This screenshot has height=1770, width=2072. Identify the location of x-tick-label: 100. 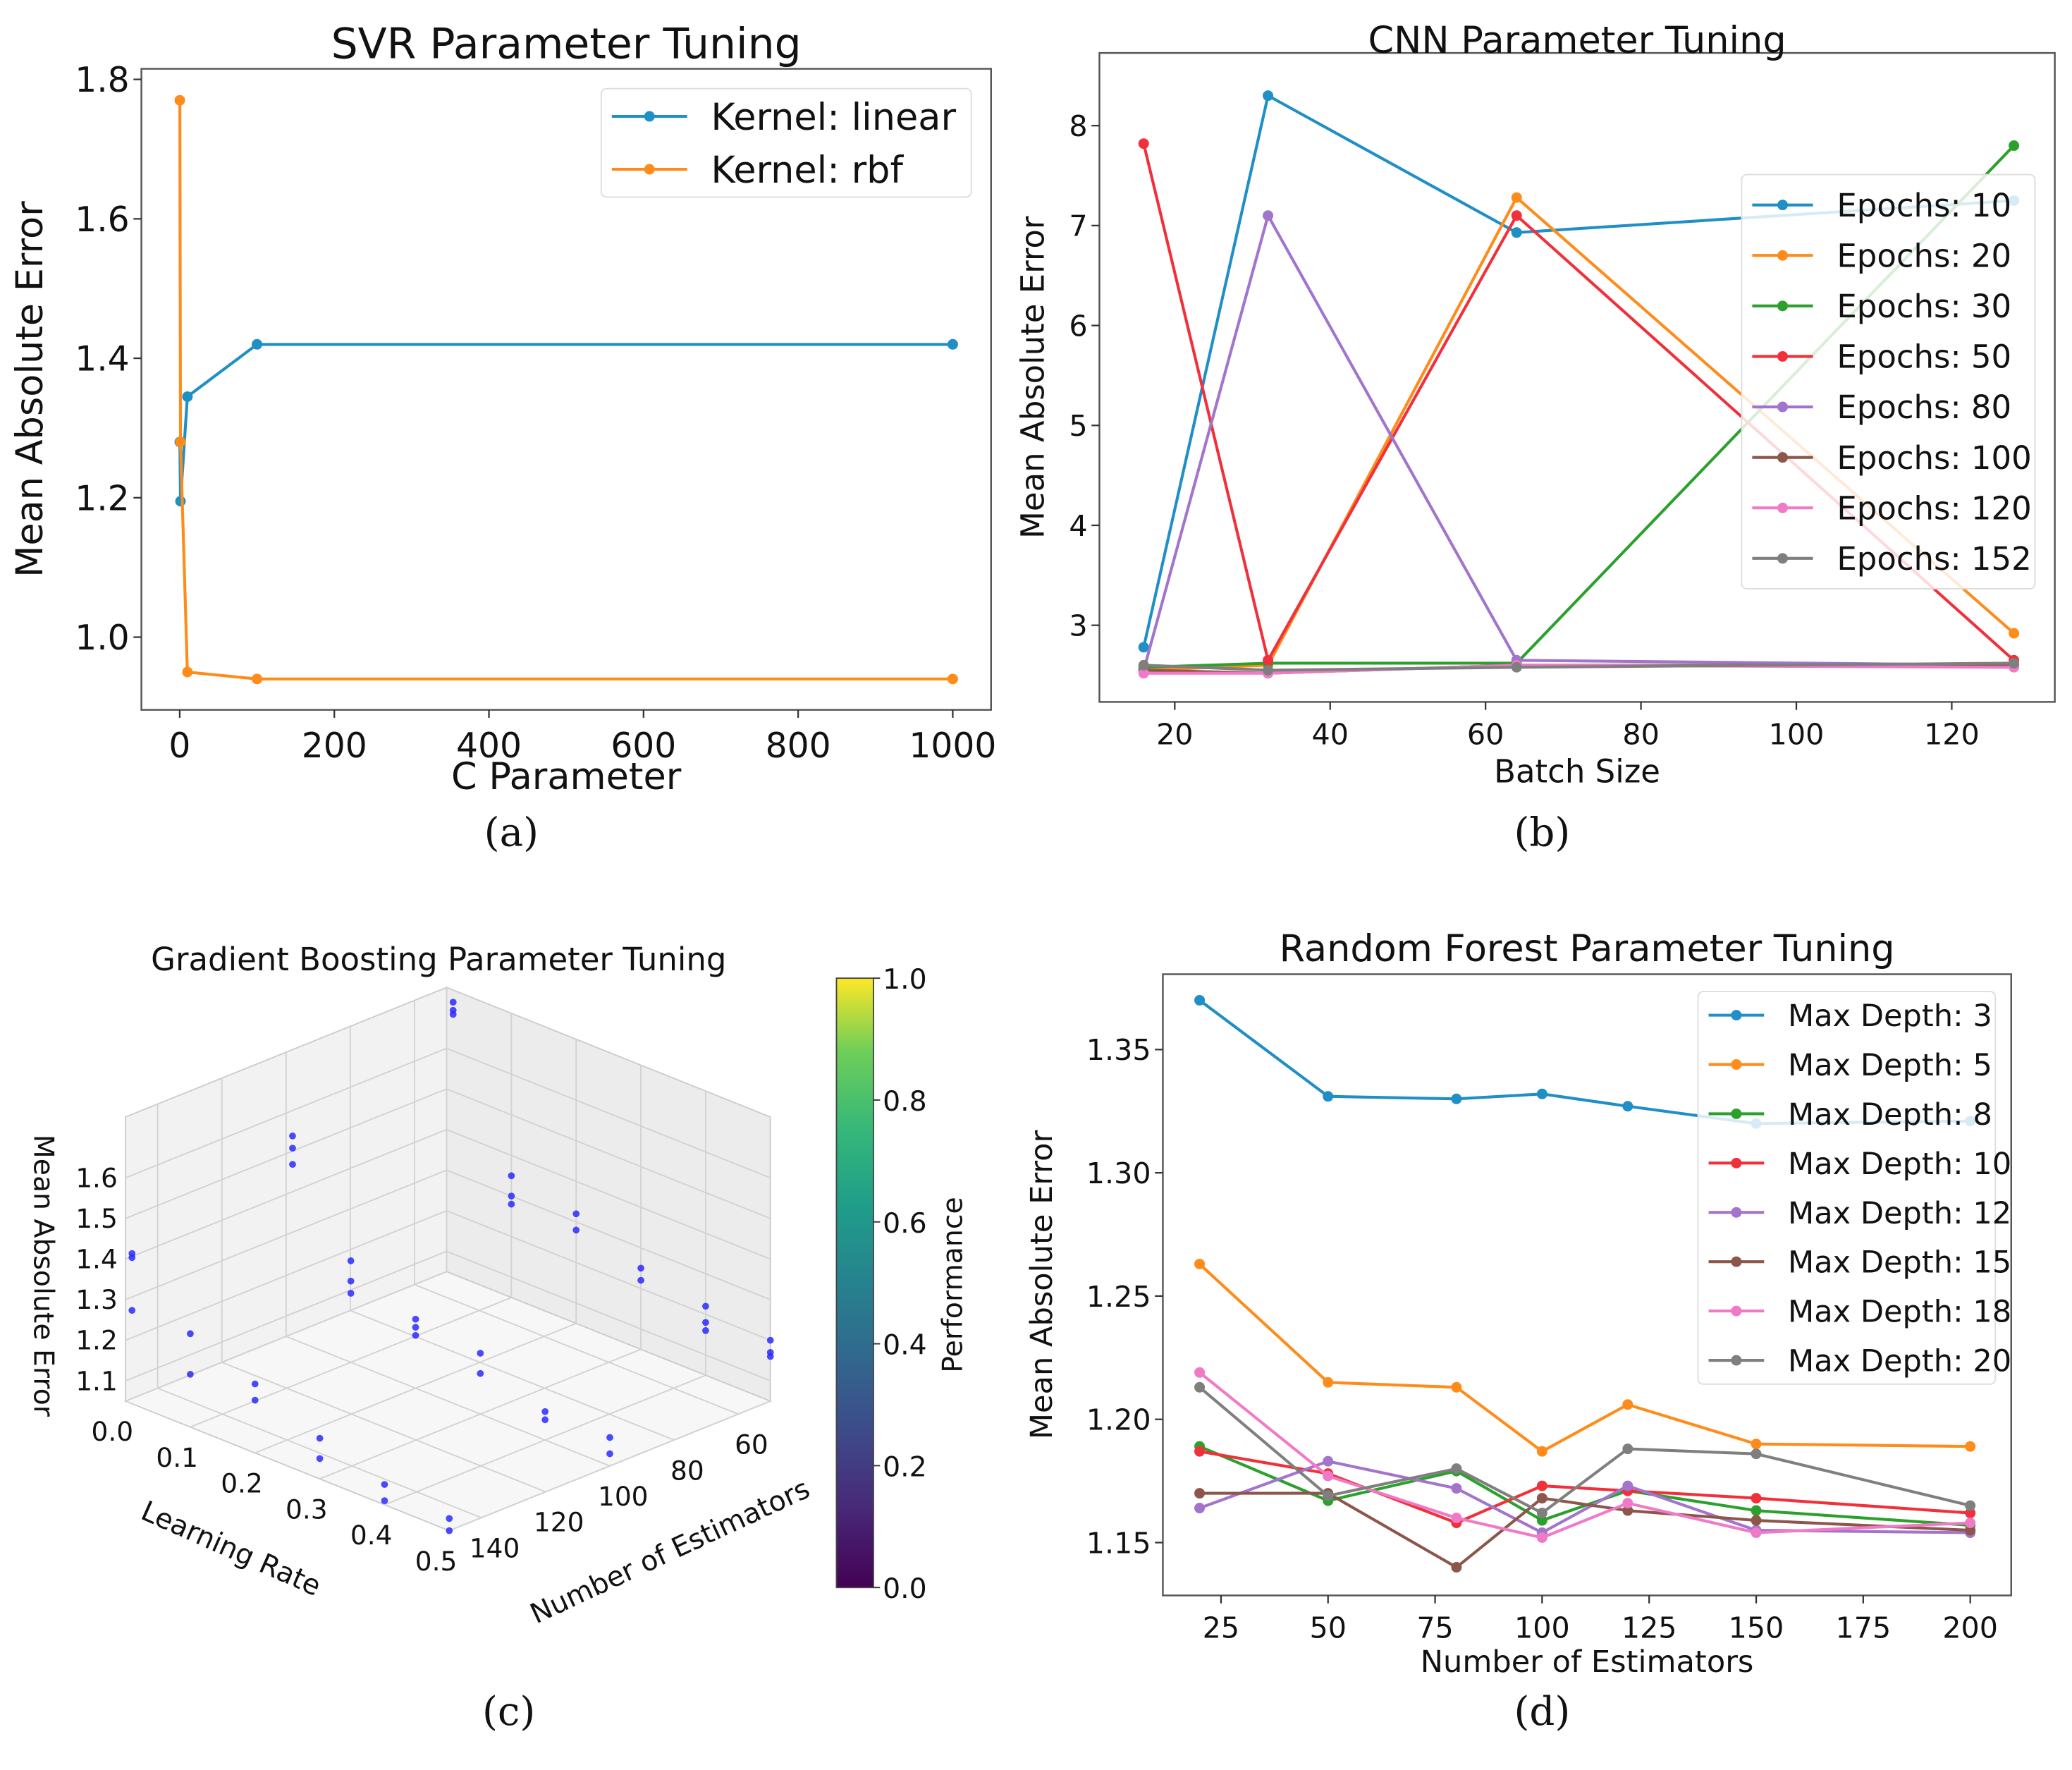
(1542, 1627).